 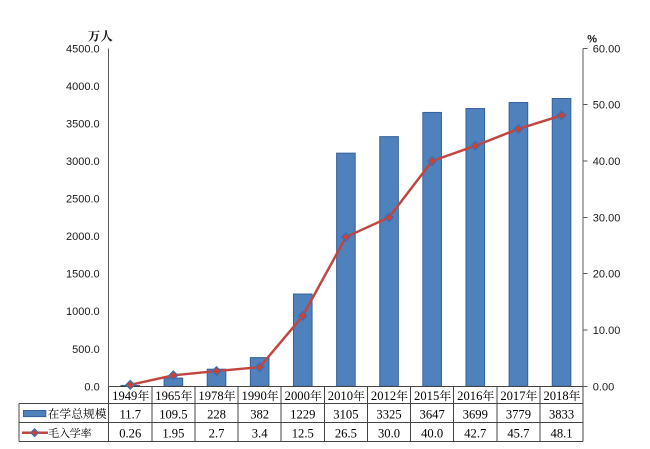 What do you see at coordinates (475, 434) in the screenshot?
I see `svg-text: 42.7` at bounding box center [475, 434].